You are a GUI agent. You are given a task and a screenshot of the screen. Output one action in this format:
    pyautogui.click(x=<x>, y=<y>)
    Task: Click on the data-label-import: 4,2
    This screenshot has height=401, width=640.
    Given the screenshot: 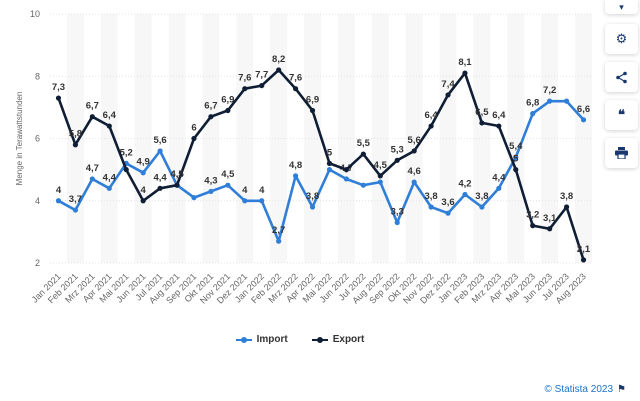 What is the action you would take?
    pyautogui.click(x=464, y=184)
    